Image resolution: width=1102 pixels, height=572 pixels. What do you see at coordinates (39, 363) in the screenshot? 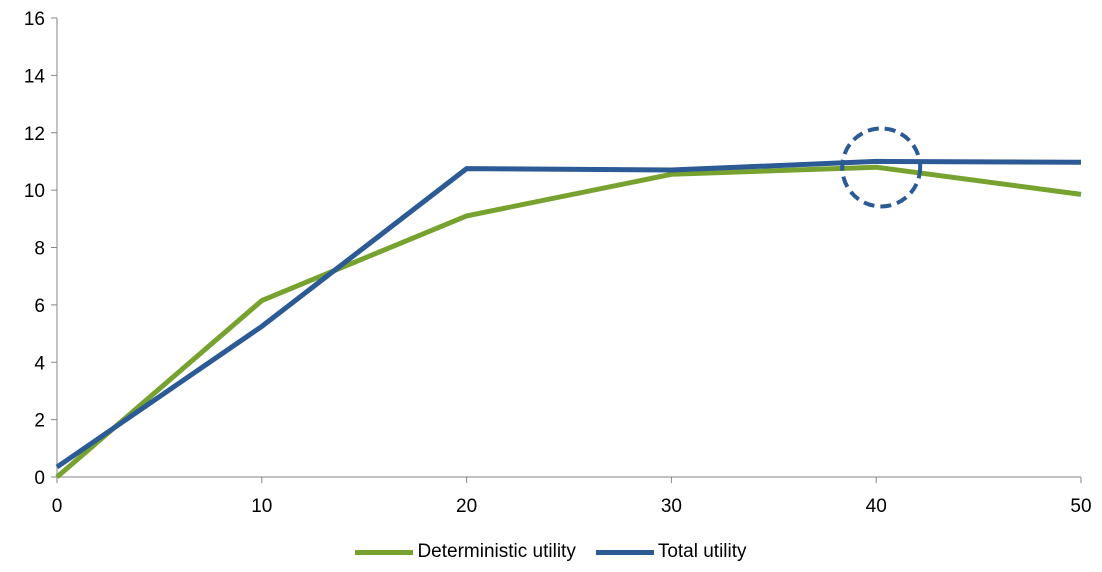
I see `y-tick-label: 4` at bounding box center [39, 363].